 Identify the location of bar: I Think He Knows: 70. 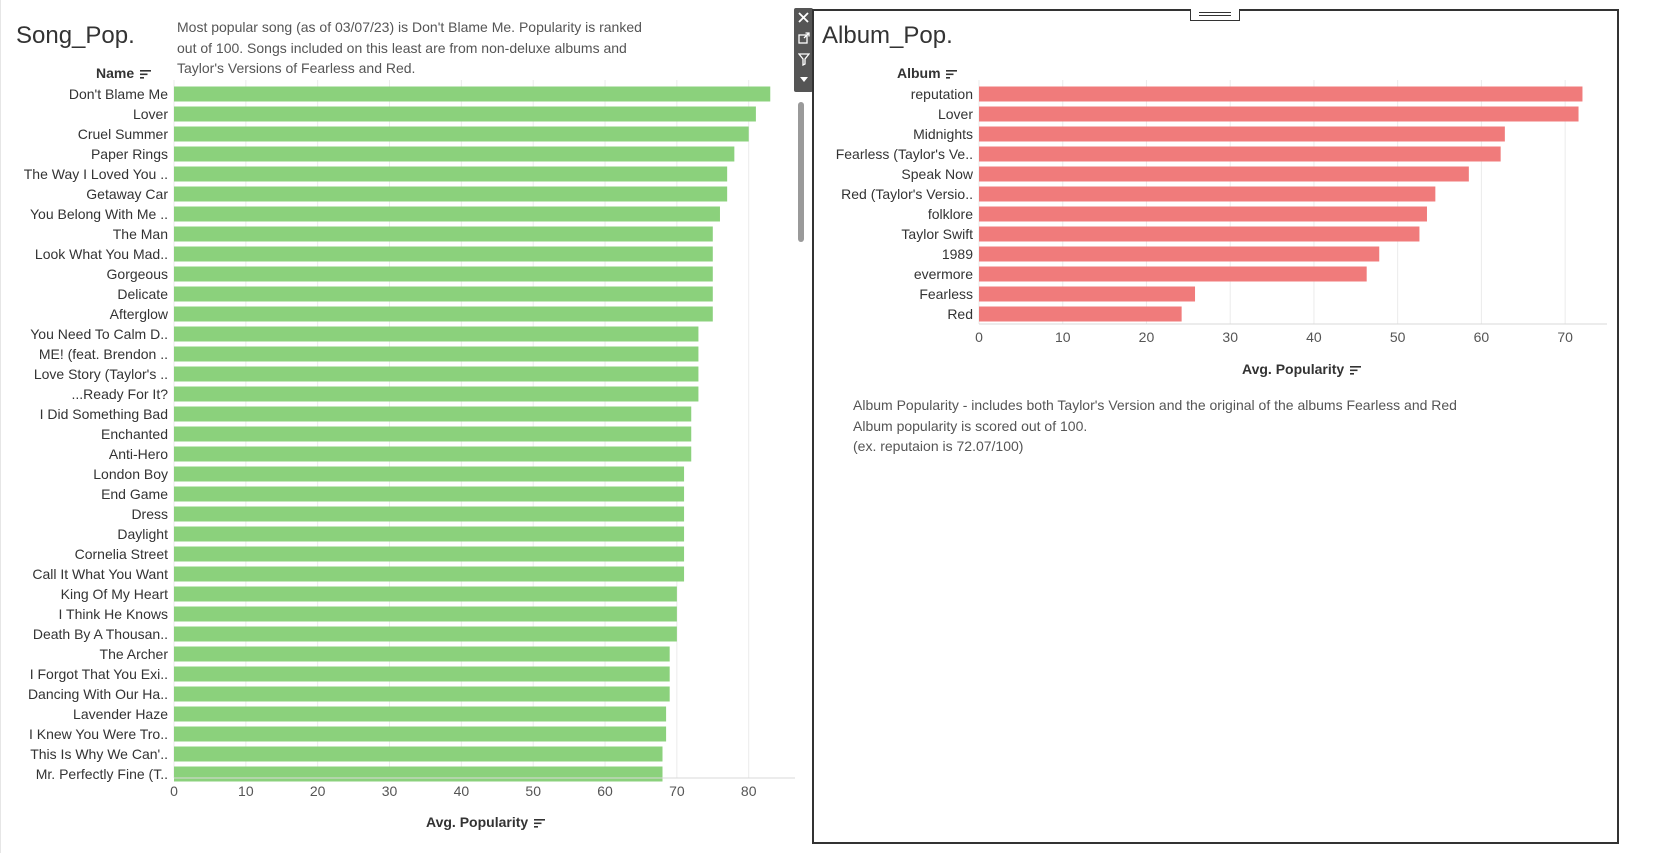
(425, 614).